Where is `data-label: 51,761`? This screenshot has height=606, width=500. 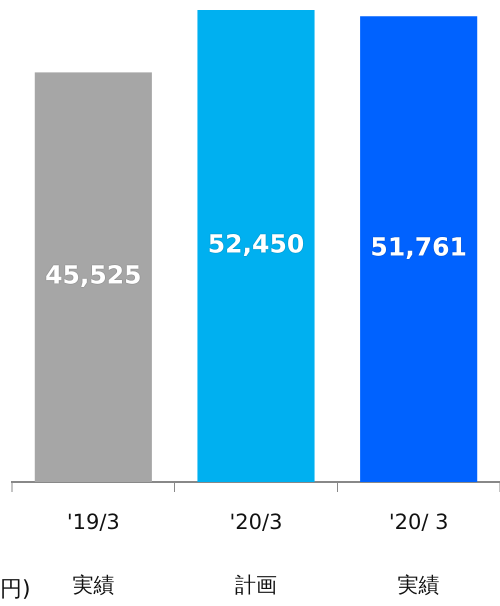
data-label: 51,761 is located at coordinates (418, 247).